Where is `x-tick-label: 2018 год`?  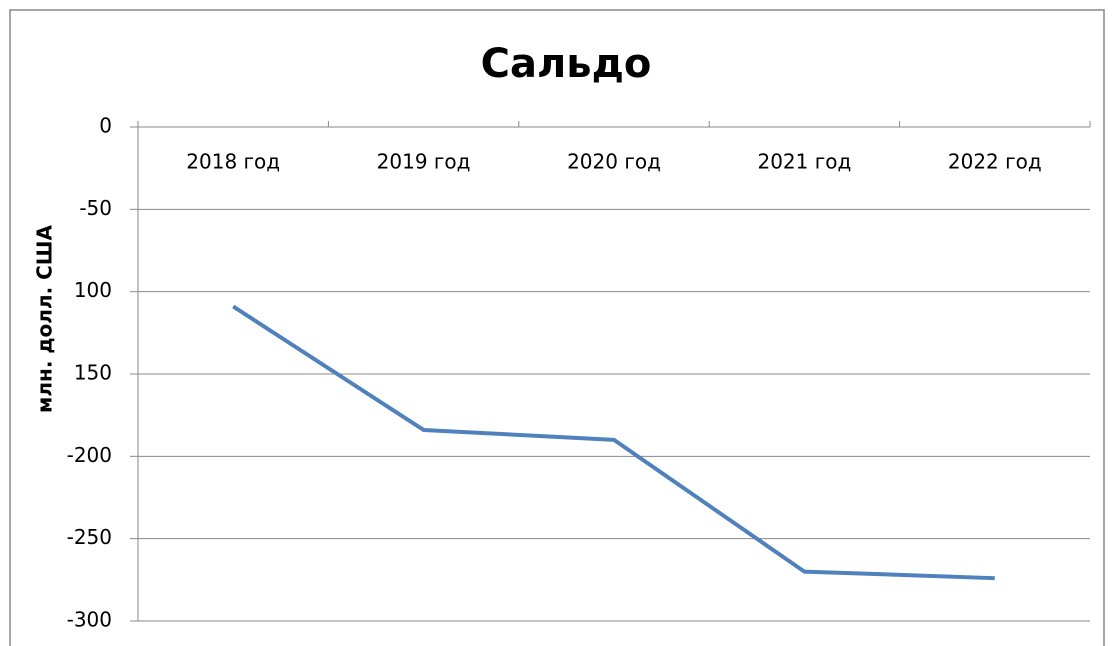
x-tick-label: 2018 год is located at coordinates (233, 162).